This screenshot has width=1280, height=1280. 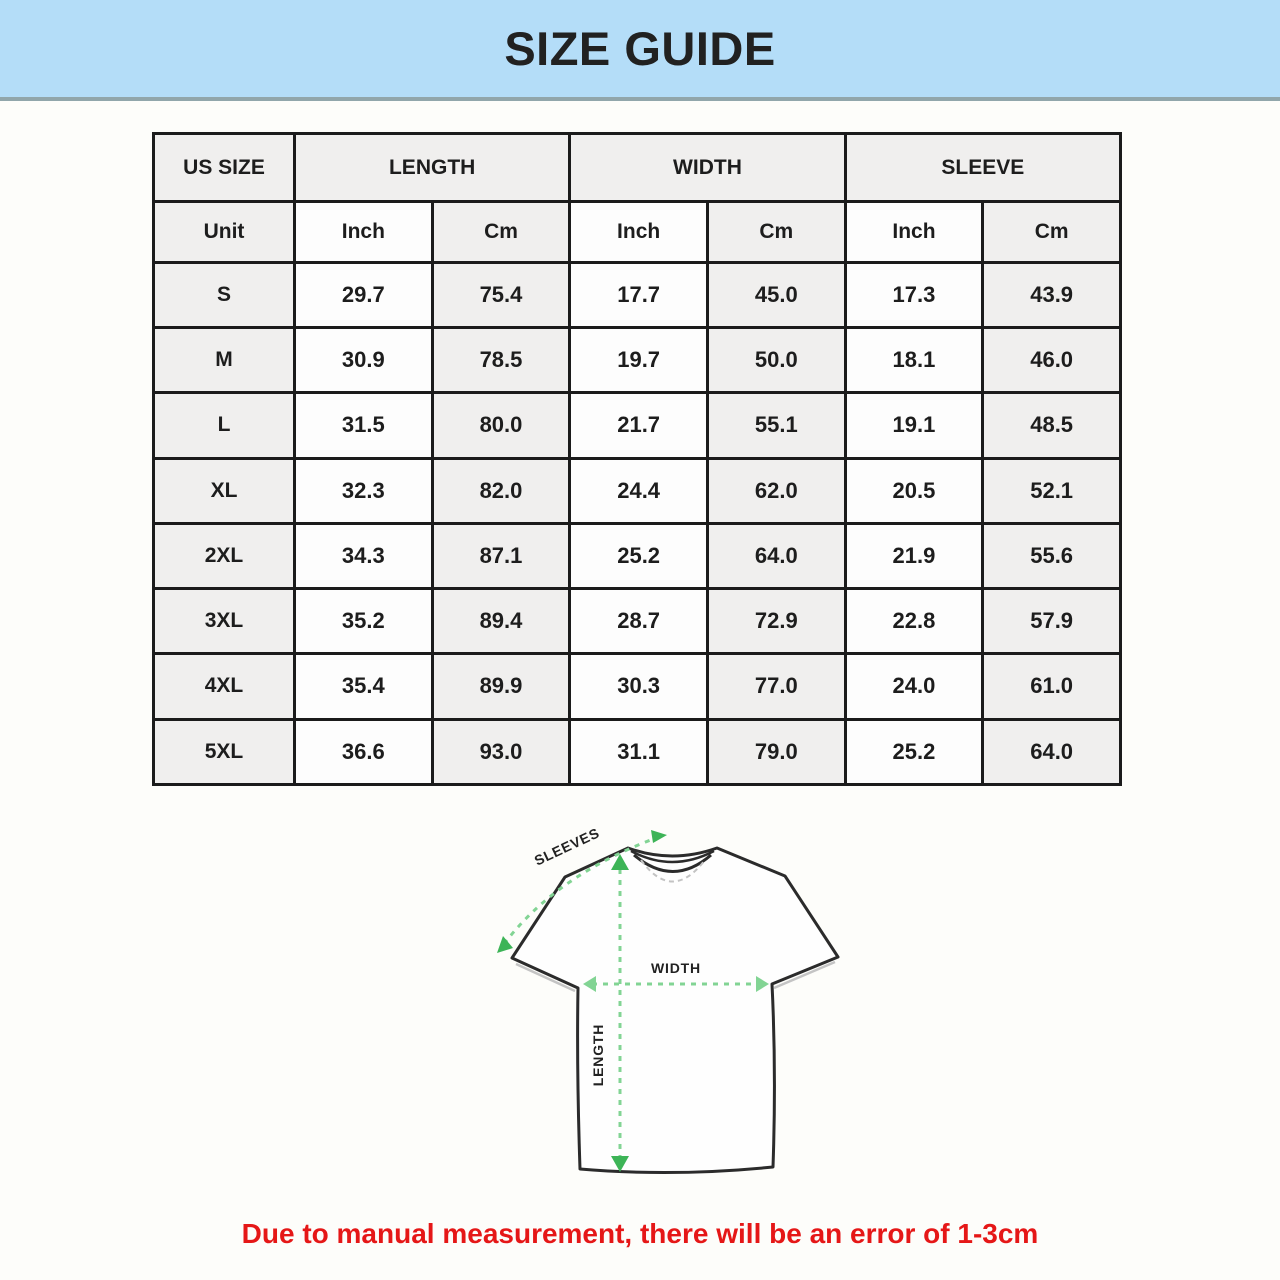 I want to click on header-banner: SIZE GUIDE, so click(x=640, y=50).